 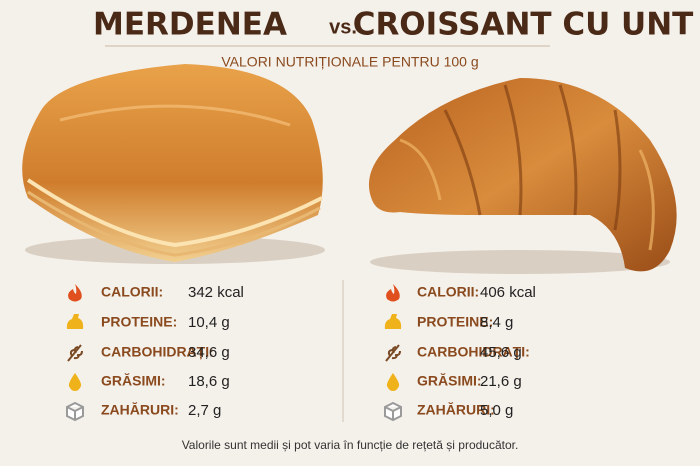 I want to click on nutrient-value: 21,6 g, so click(x=501, y=381).